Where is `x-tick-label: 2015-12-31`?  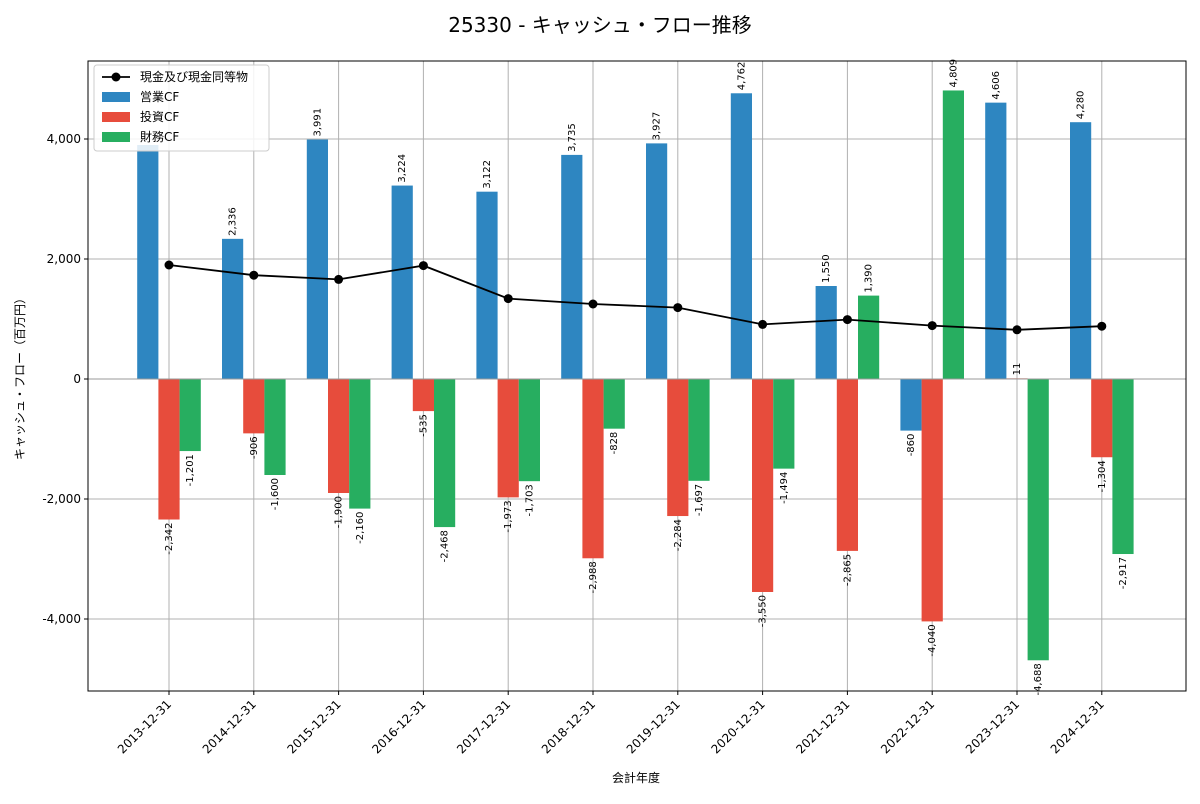 x-tick-label: 2015-12-31 is located at coordinates (314, 726).